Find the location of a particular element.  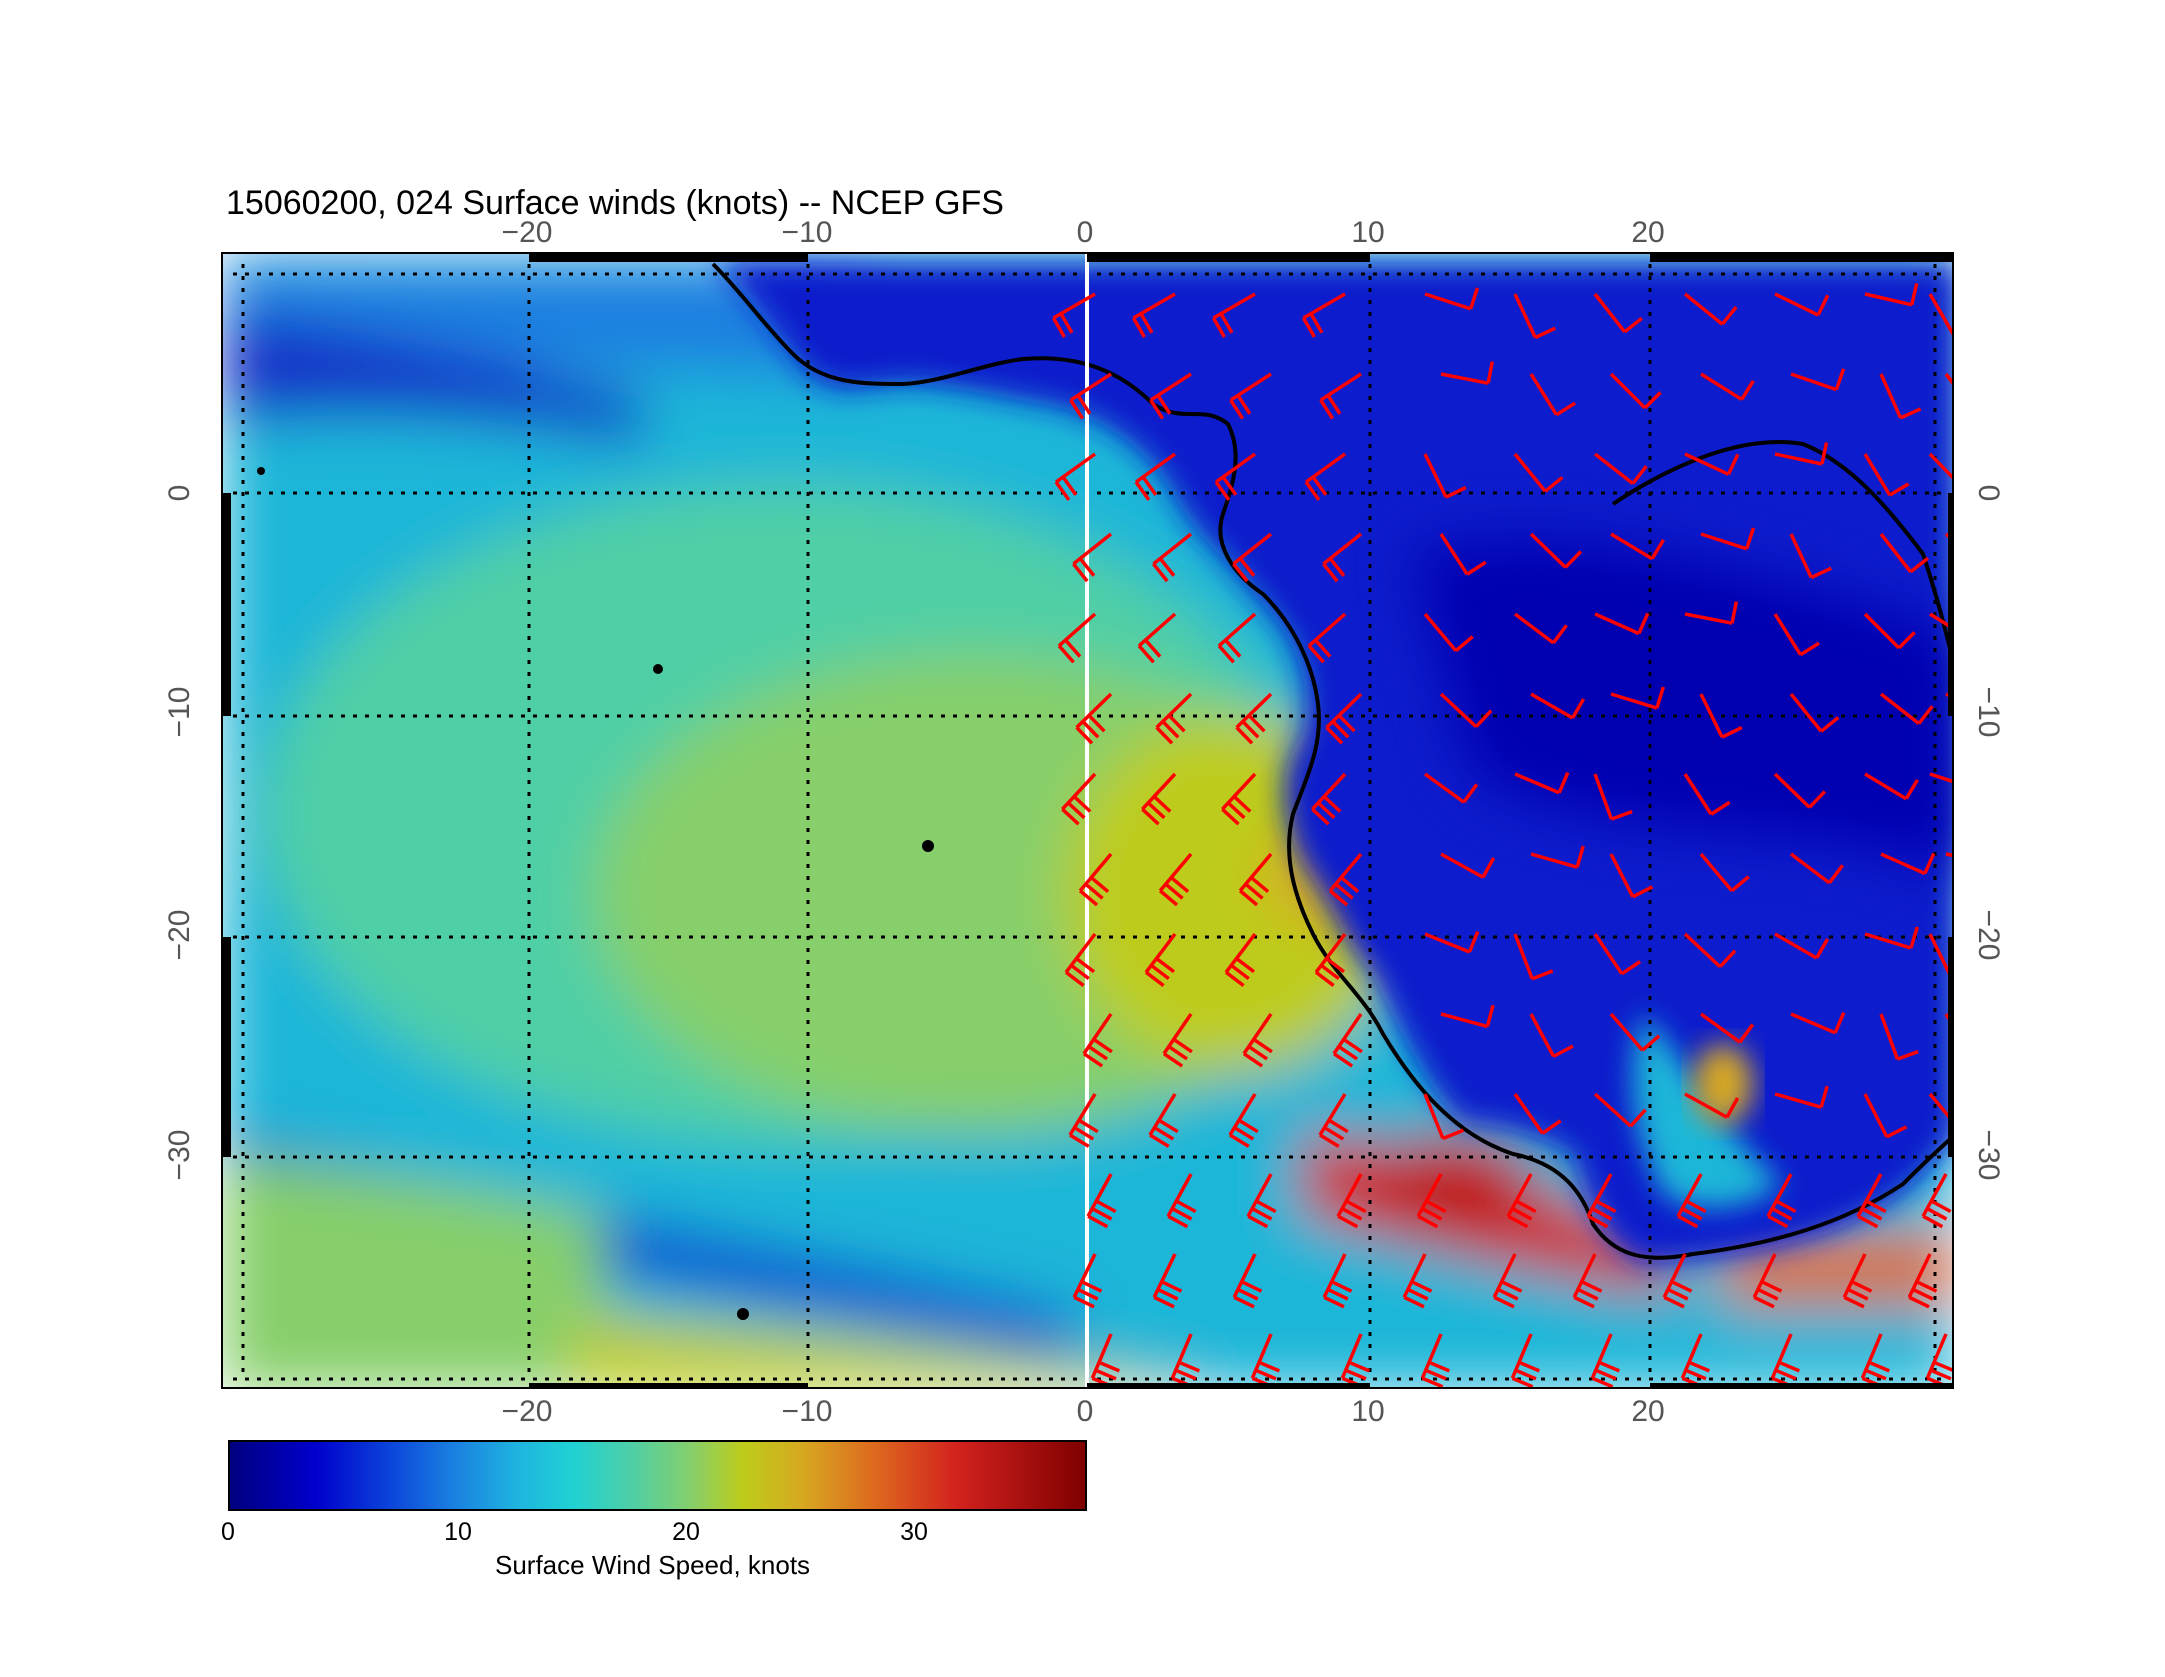

bottom-lon-label: 20 is located at coordinates (1648, 1411).